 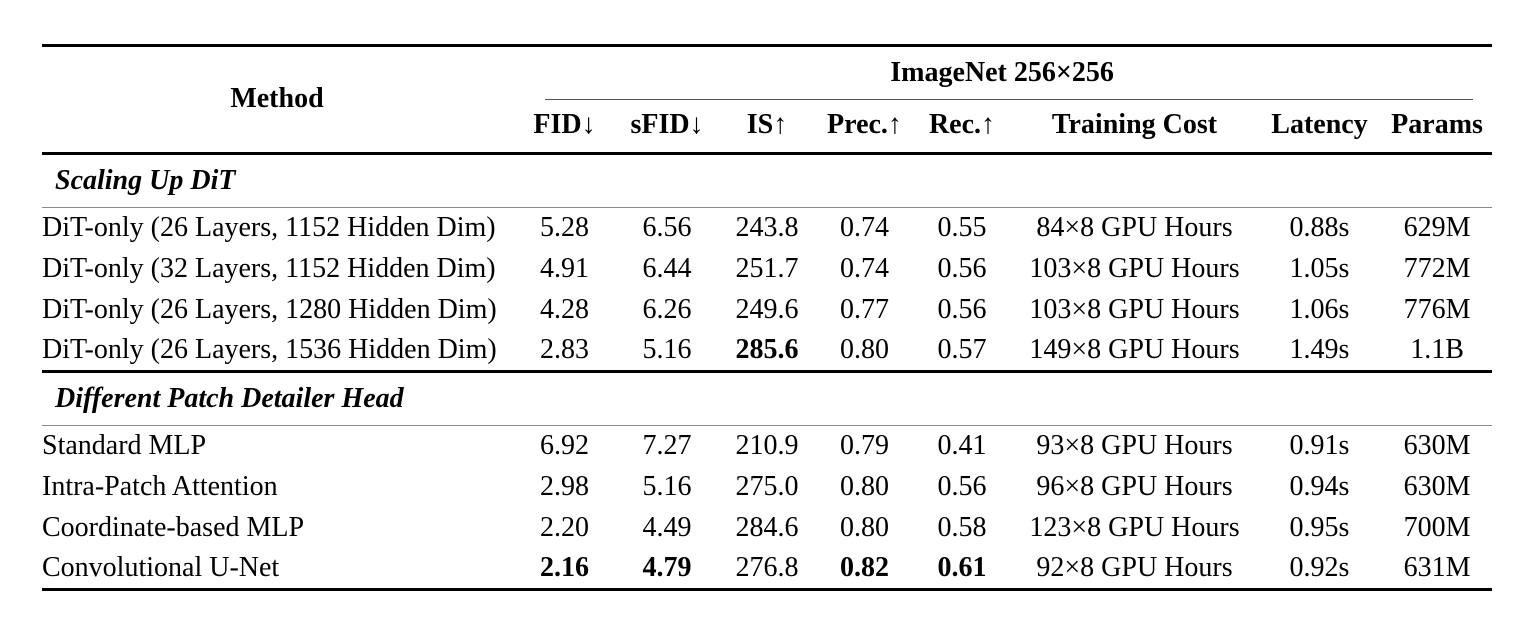 What do you see at coordinates (962, 349) in the screenshot?
I see `value-cell: 0.57` at bounding box center [962, 349].